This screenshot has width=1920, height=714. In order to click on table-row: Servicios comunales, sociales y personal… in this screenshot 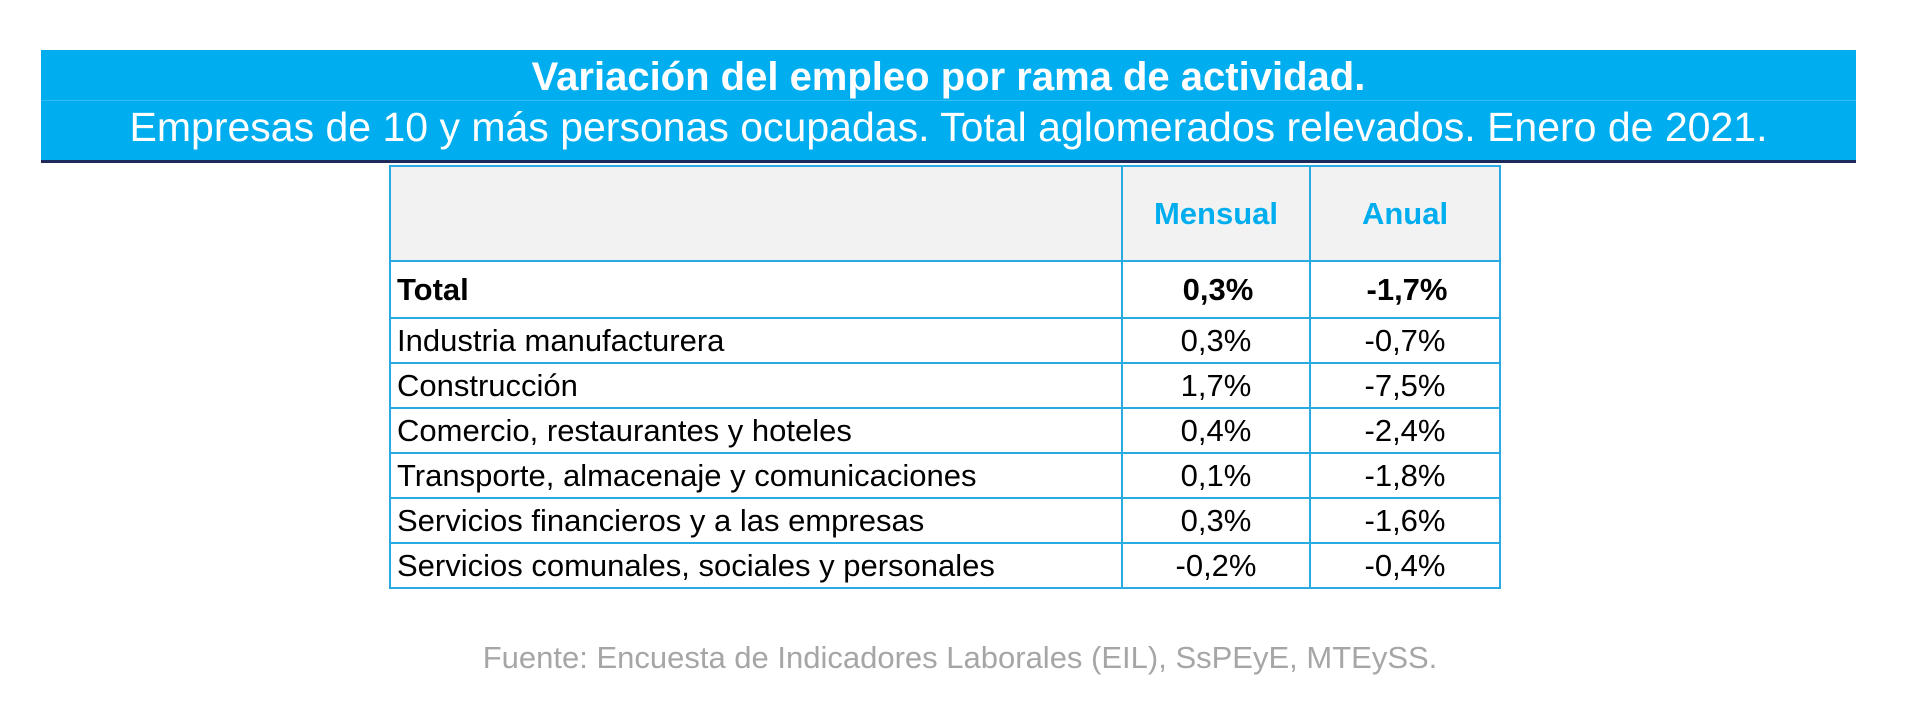, I will do `click(945, 565)`.